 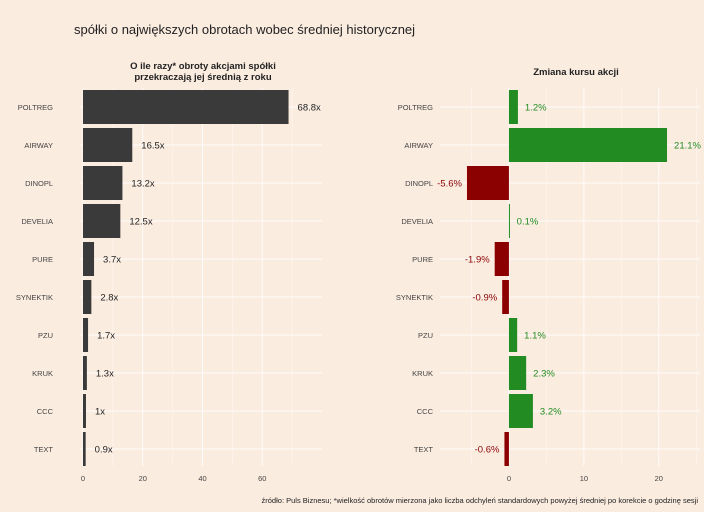 I want to click on value-label: 13.2x, so click(x=142, y=184).